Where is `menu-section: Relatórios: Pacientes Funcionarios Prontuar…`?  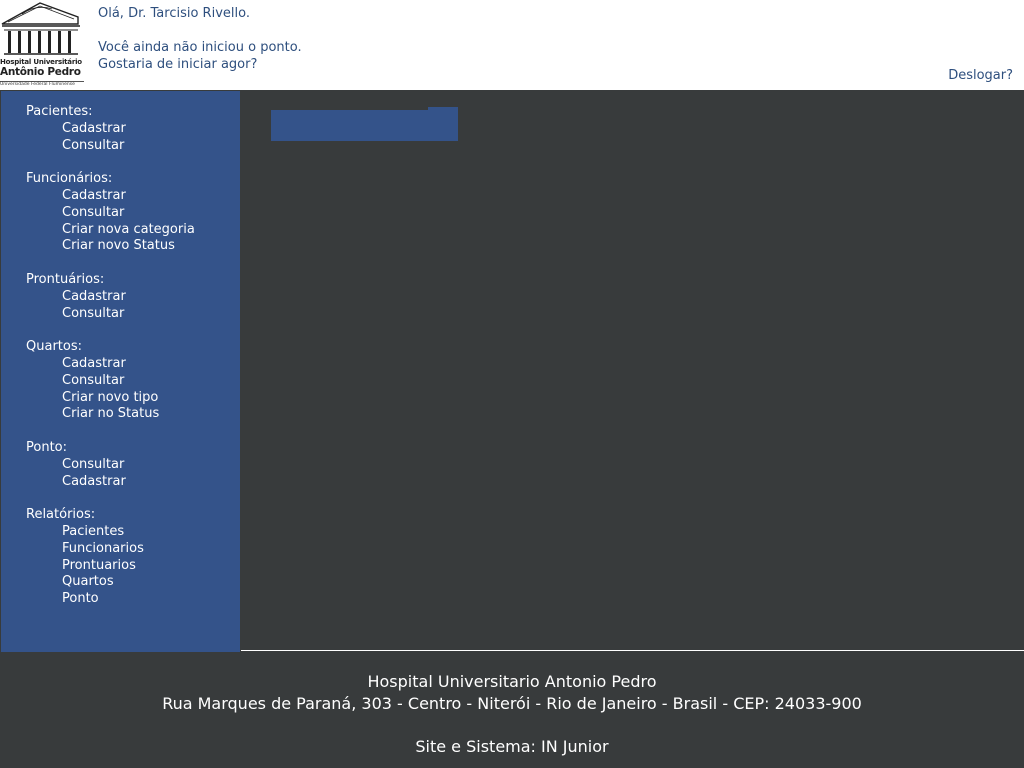
menu-section: Relatórios: Pacientes Funcionarios Prontuar… is located at coordinates (110, 557).